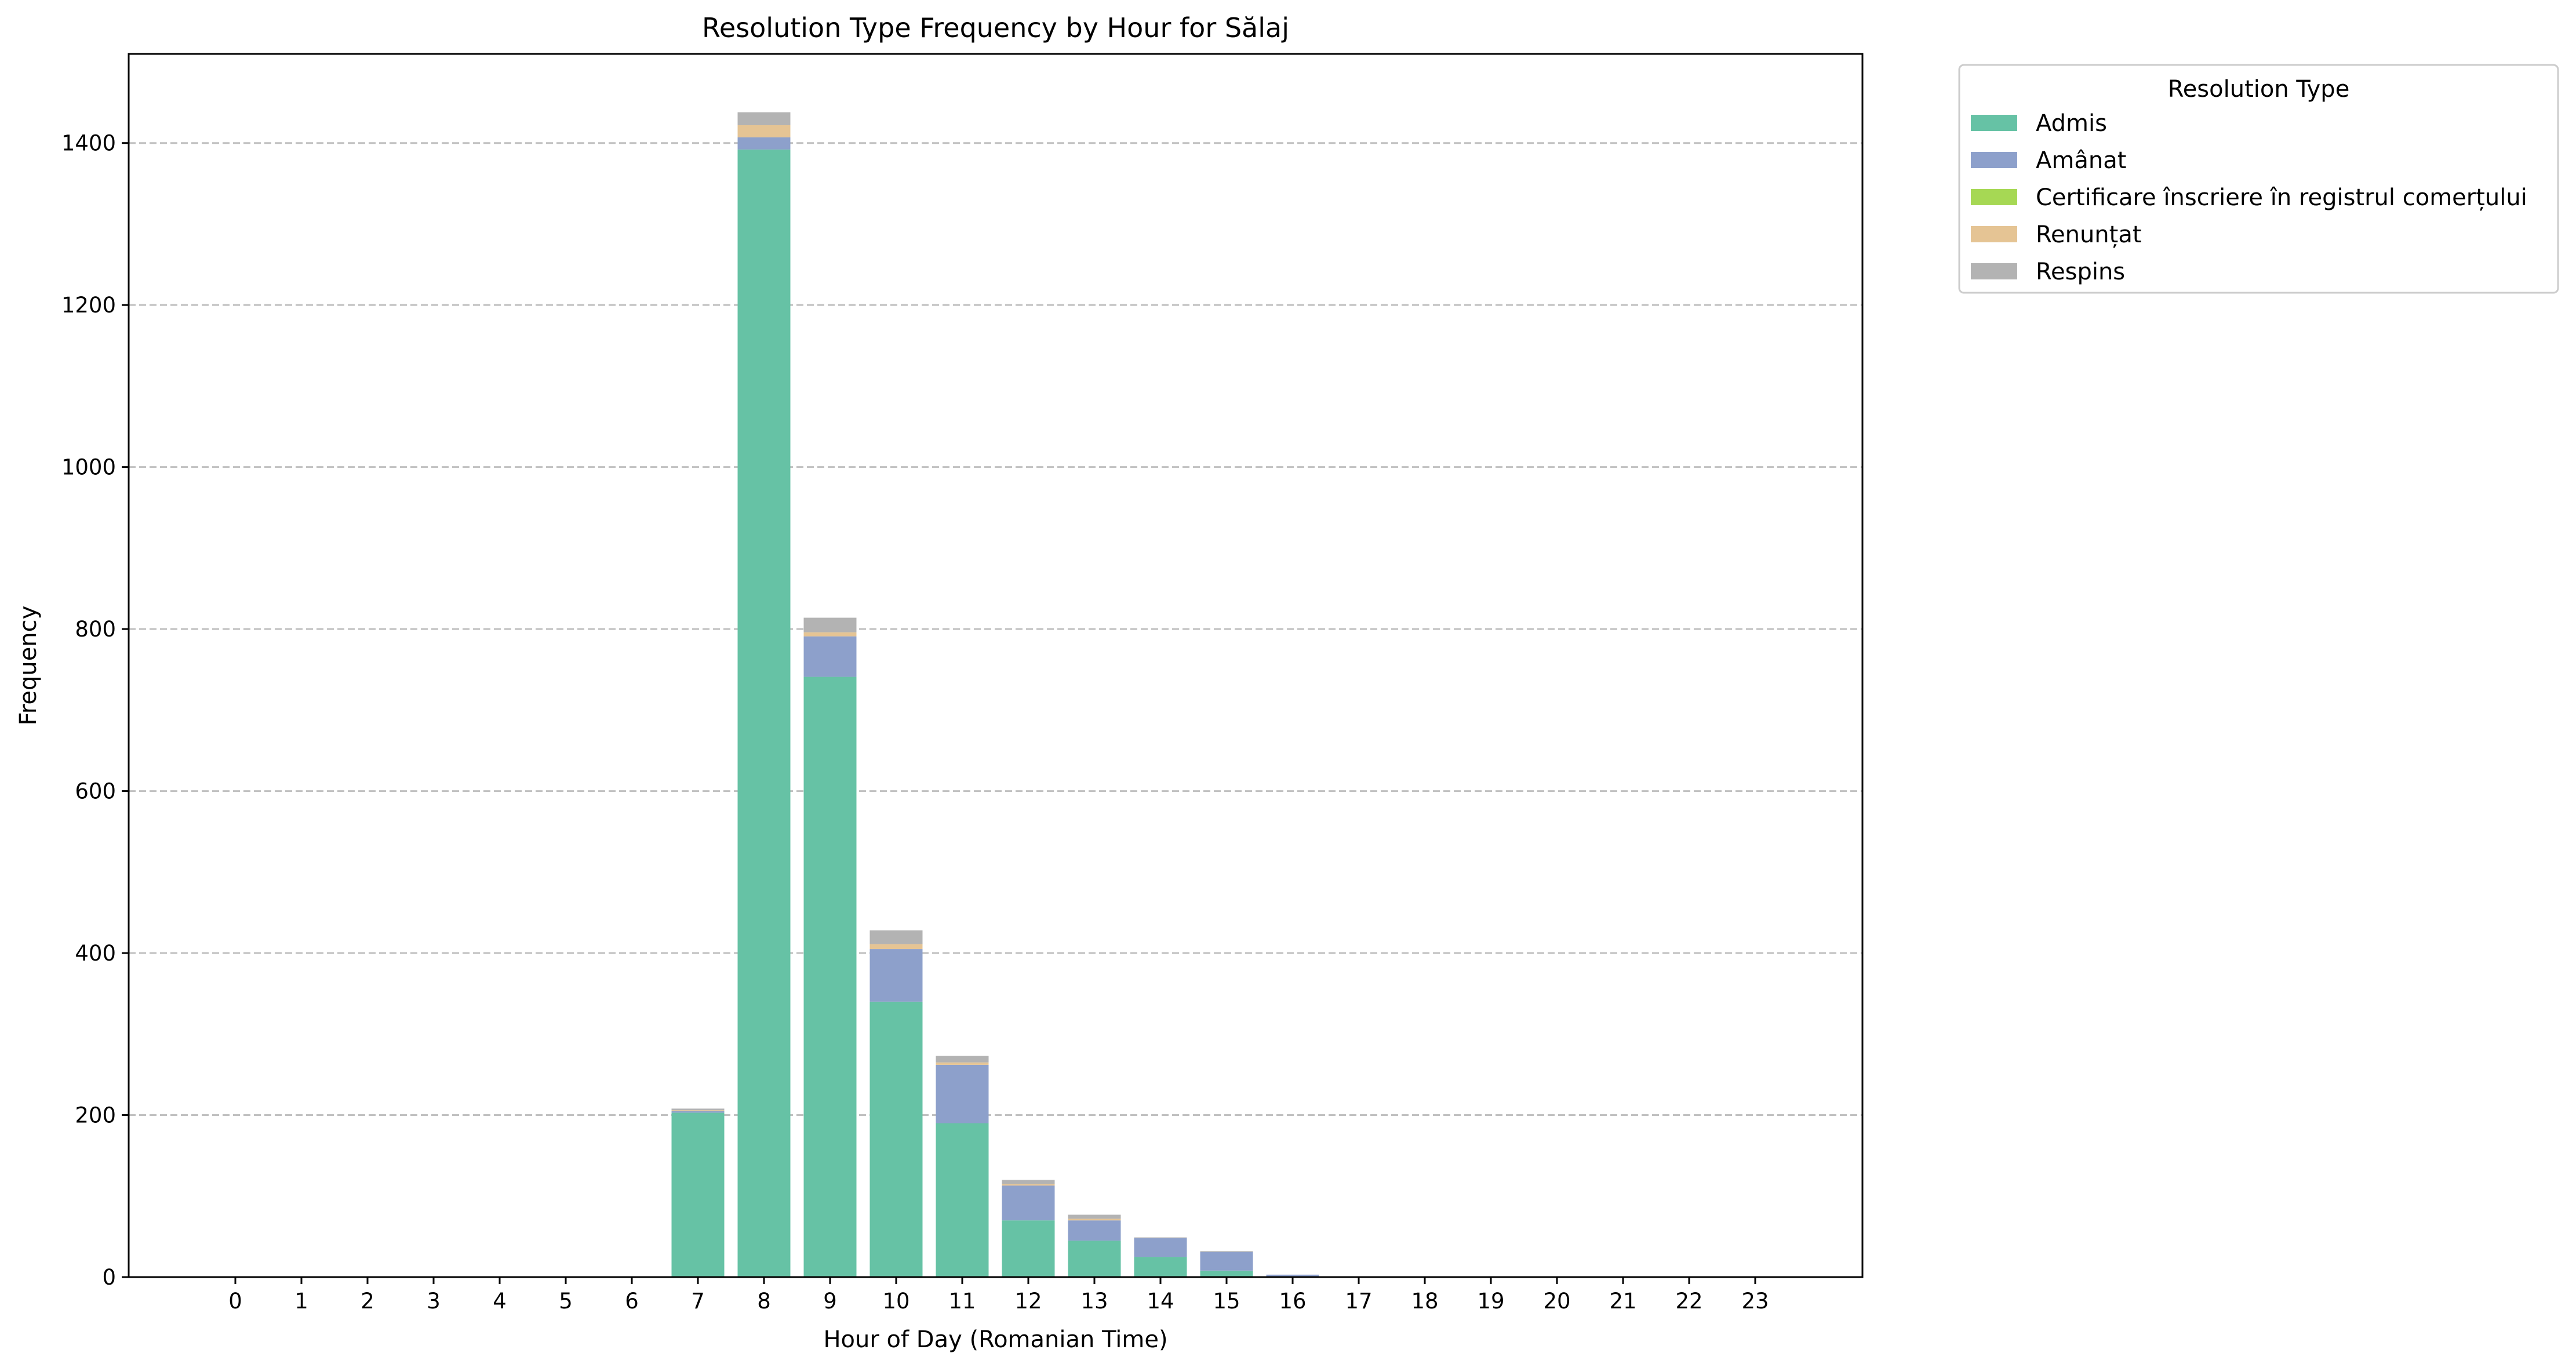 The image size is (2576, 1371). I want to click on x-tick-label: 18, so click(1425, 1301).